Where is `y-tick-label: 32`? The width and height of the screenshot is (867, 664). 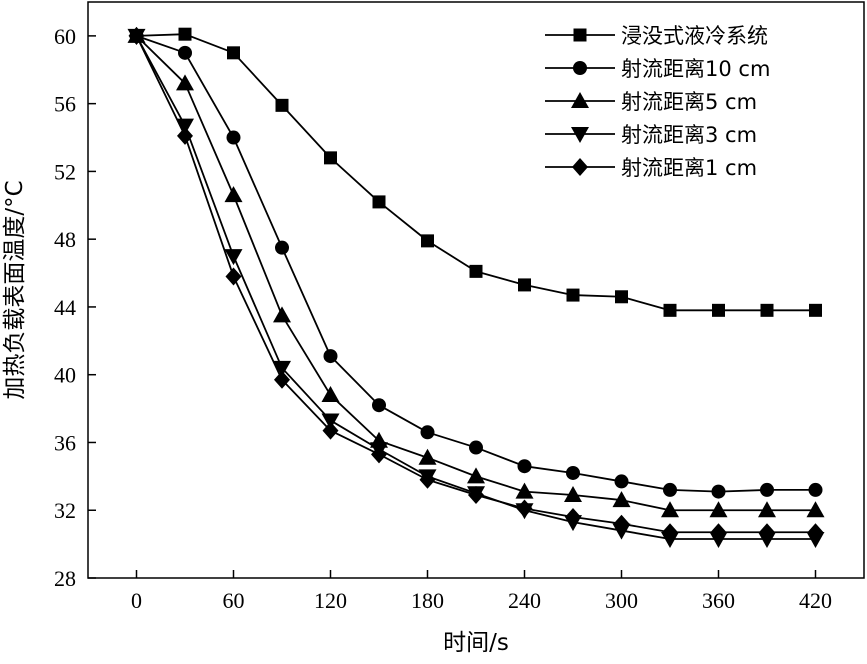 y-tick-label: 32 is located at coordinates (65, 510).